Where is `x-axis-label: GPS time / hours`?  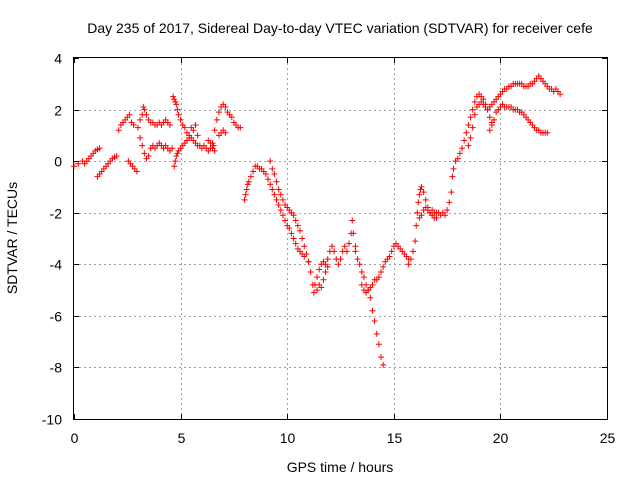
x-axis-label: GPS time / hours is located at coordinates (340, 467).